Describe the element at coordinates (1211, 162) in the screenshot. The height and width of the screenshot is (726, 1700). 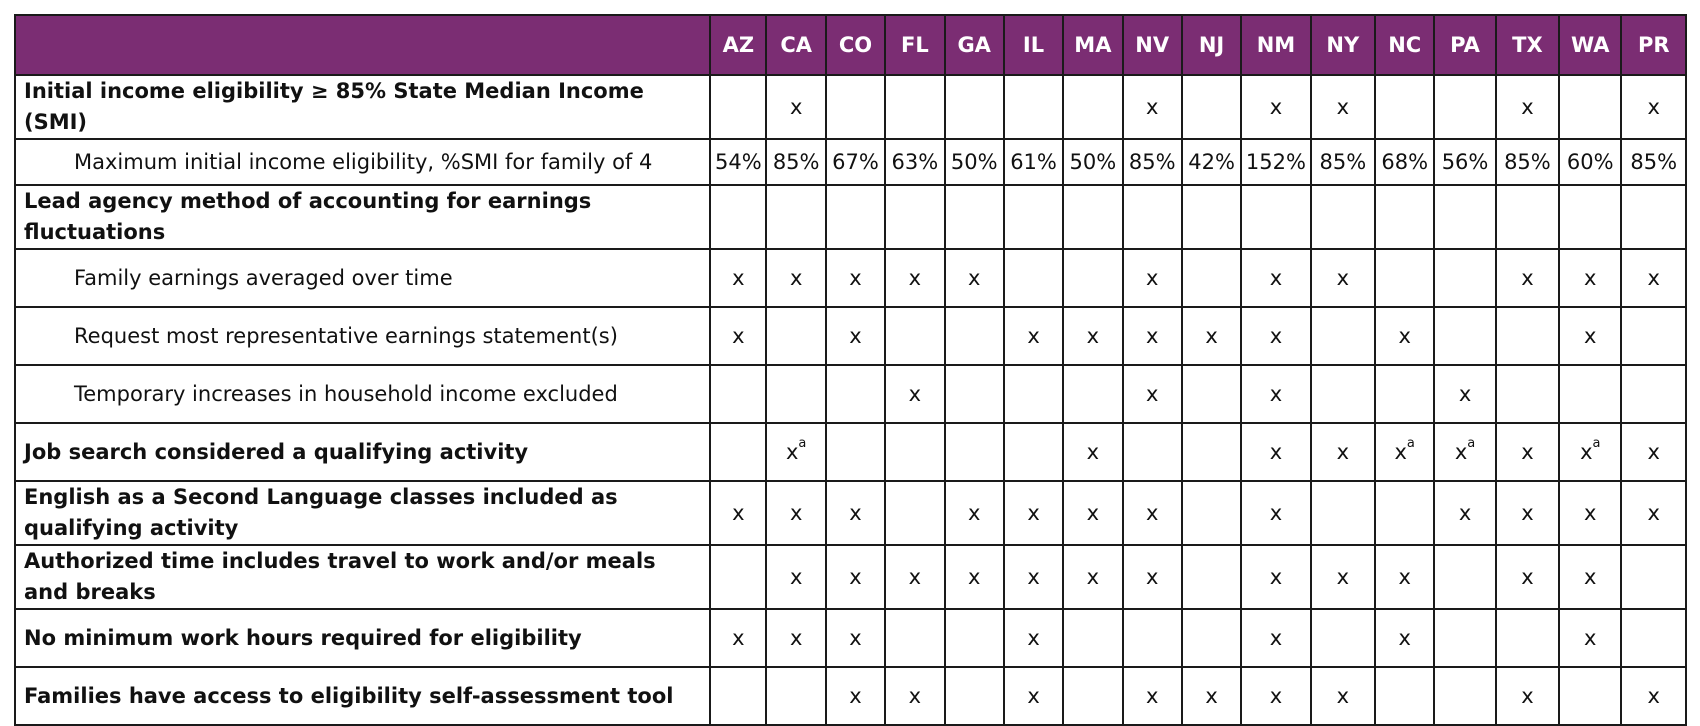
I see `cell-nj: 42%` at that location.